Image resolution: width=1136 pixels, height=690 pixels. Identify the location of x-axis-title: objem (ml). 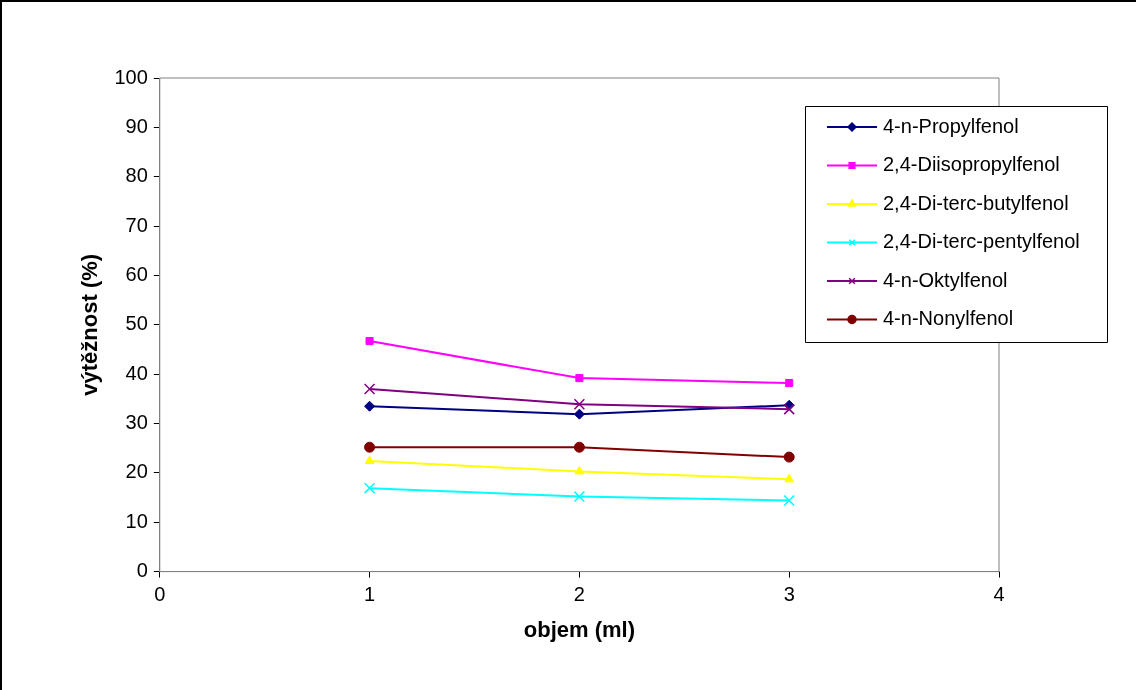
(579, 629).